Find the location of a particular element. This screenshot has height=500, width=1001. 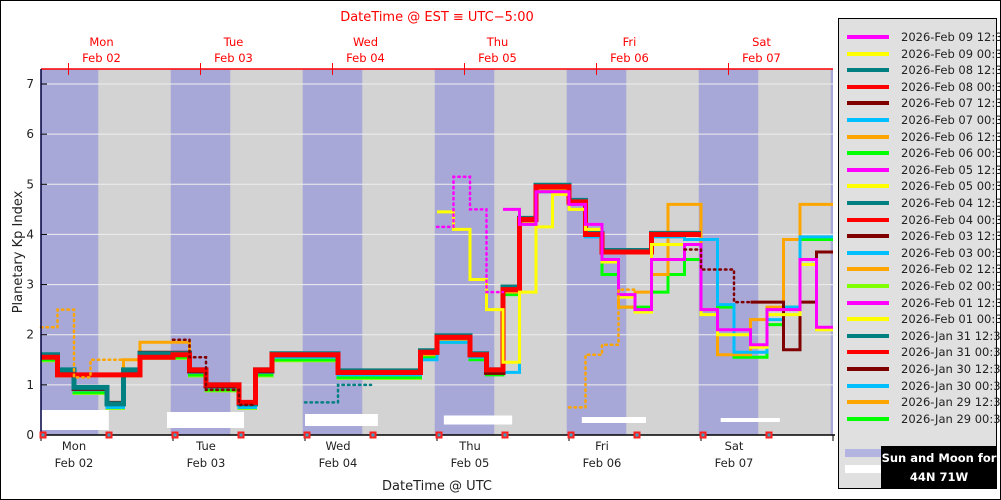

top-axis-day-label: Tue is located at coordinates (233, 42).